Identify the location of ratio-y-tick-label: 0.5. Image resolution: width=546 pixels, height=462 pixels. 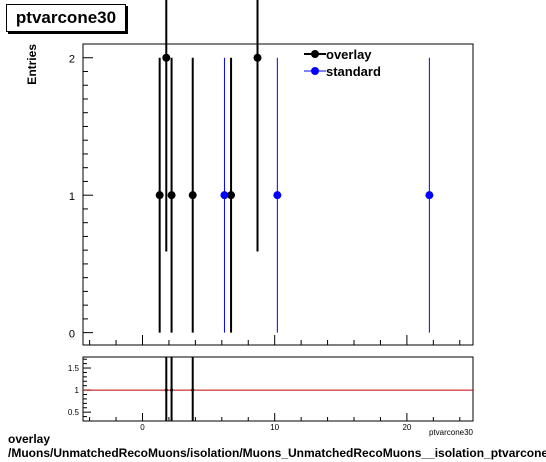
(74, 412).